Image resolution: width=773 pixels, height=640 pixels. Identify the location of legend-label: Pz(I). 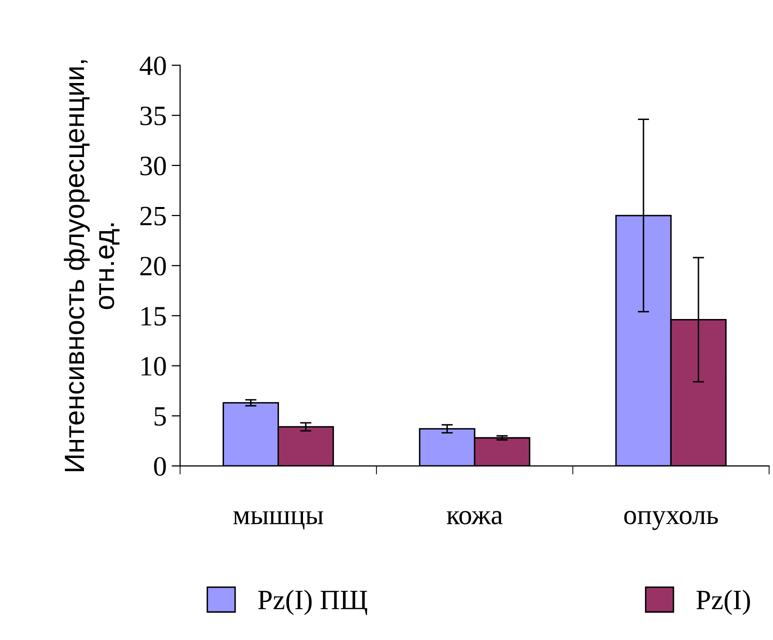
(723, 602).